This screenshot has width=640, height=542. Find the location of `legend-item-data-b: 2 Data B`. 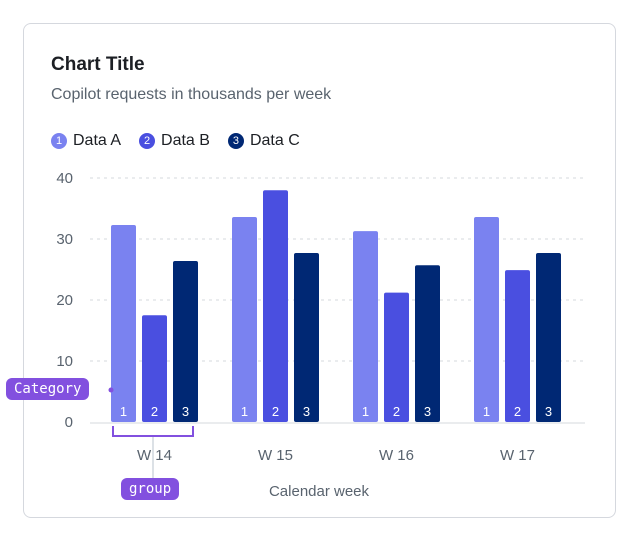

legend-item-data-b: 2 Data B is located at coordinates (174, 141).